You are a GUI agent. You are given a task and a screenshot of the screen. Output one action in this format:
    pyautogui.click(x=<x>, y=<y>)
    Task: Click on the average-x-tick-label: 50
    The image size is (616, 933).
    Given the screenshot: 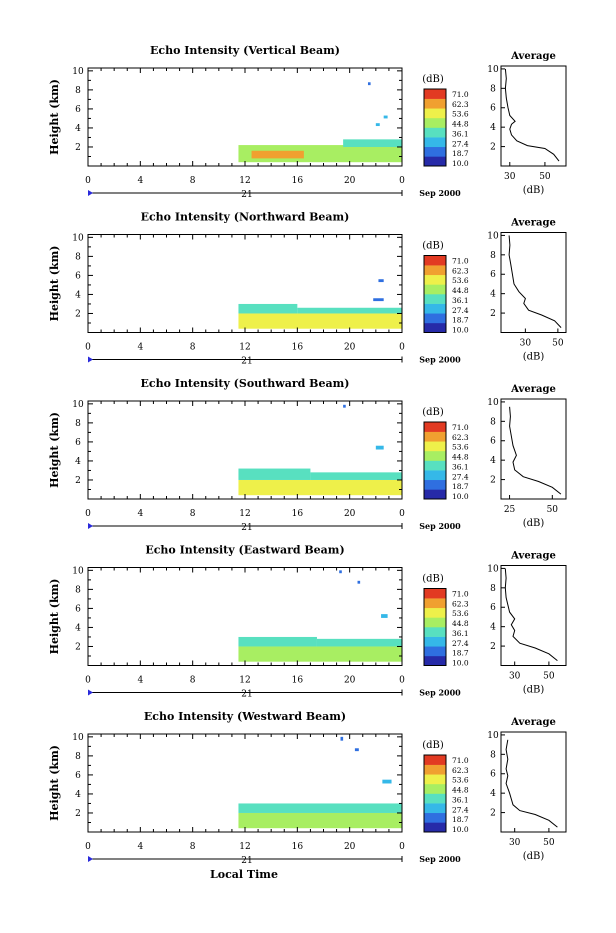 What is the action you would take?
    pyautogui.click(x=553, y=510)
    